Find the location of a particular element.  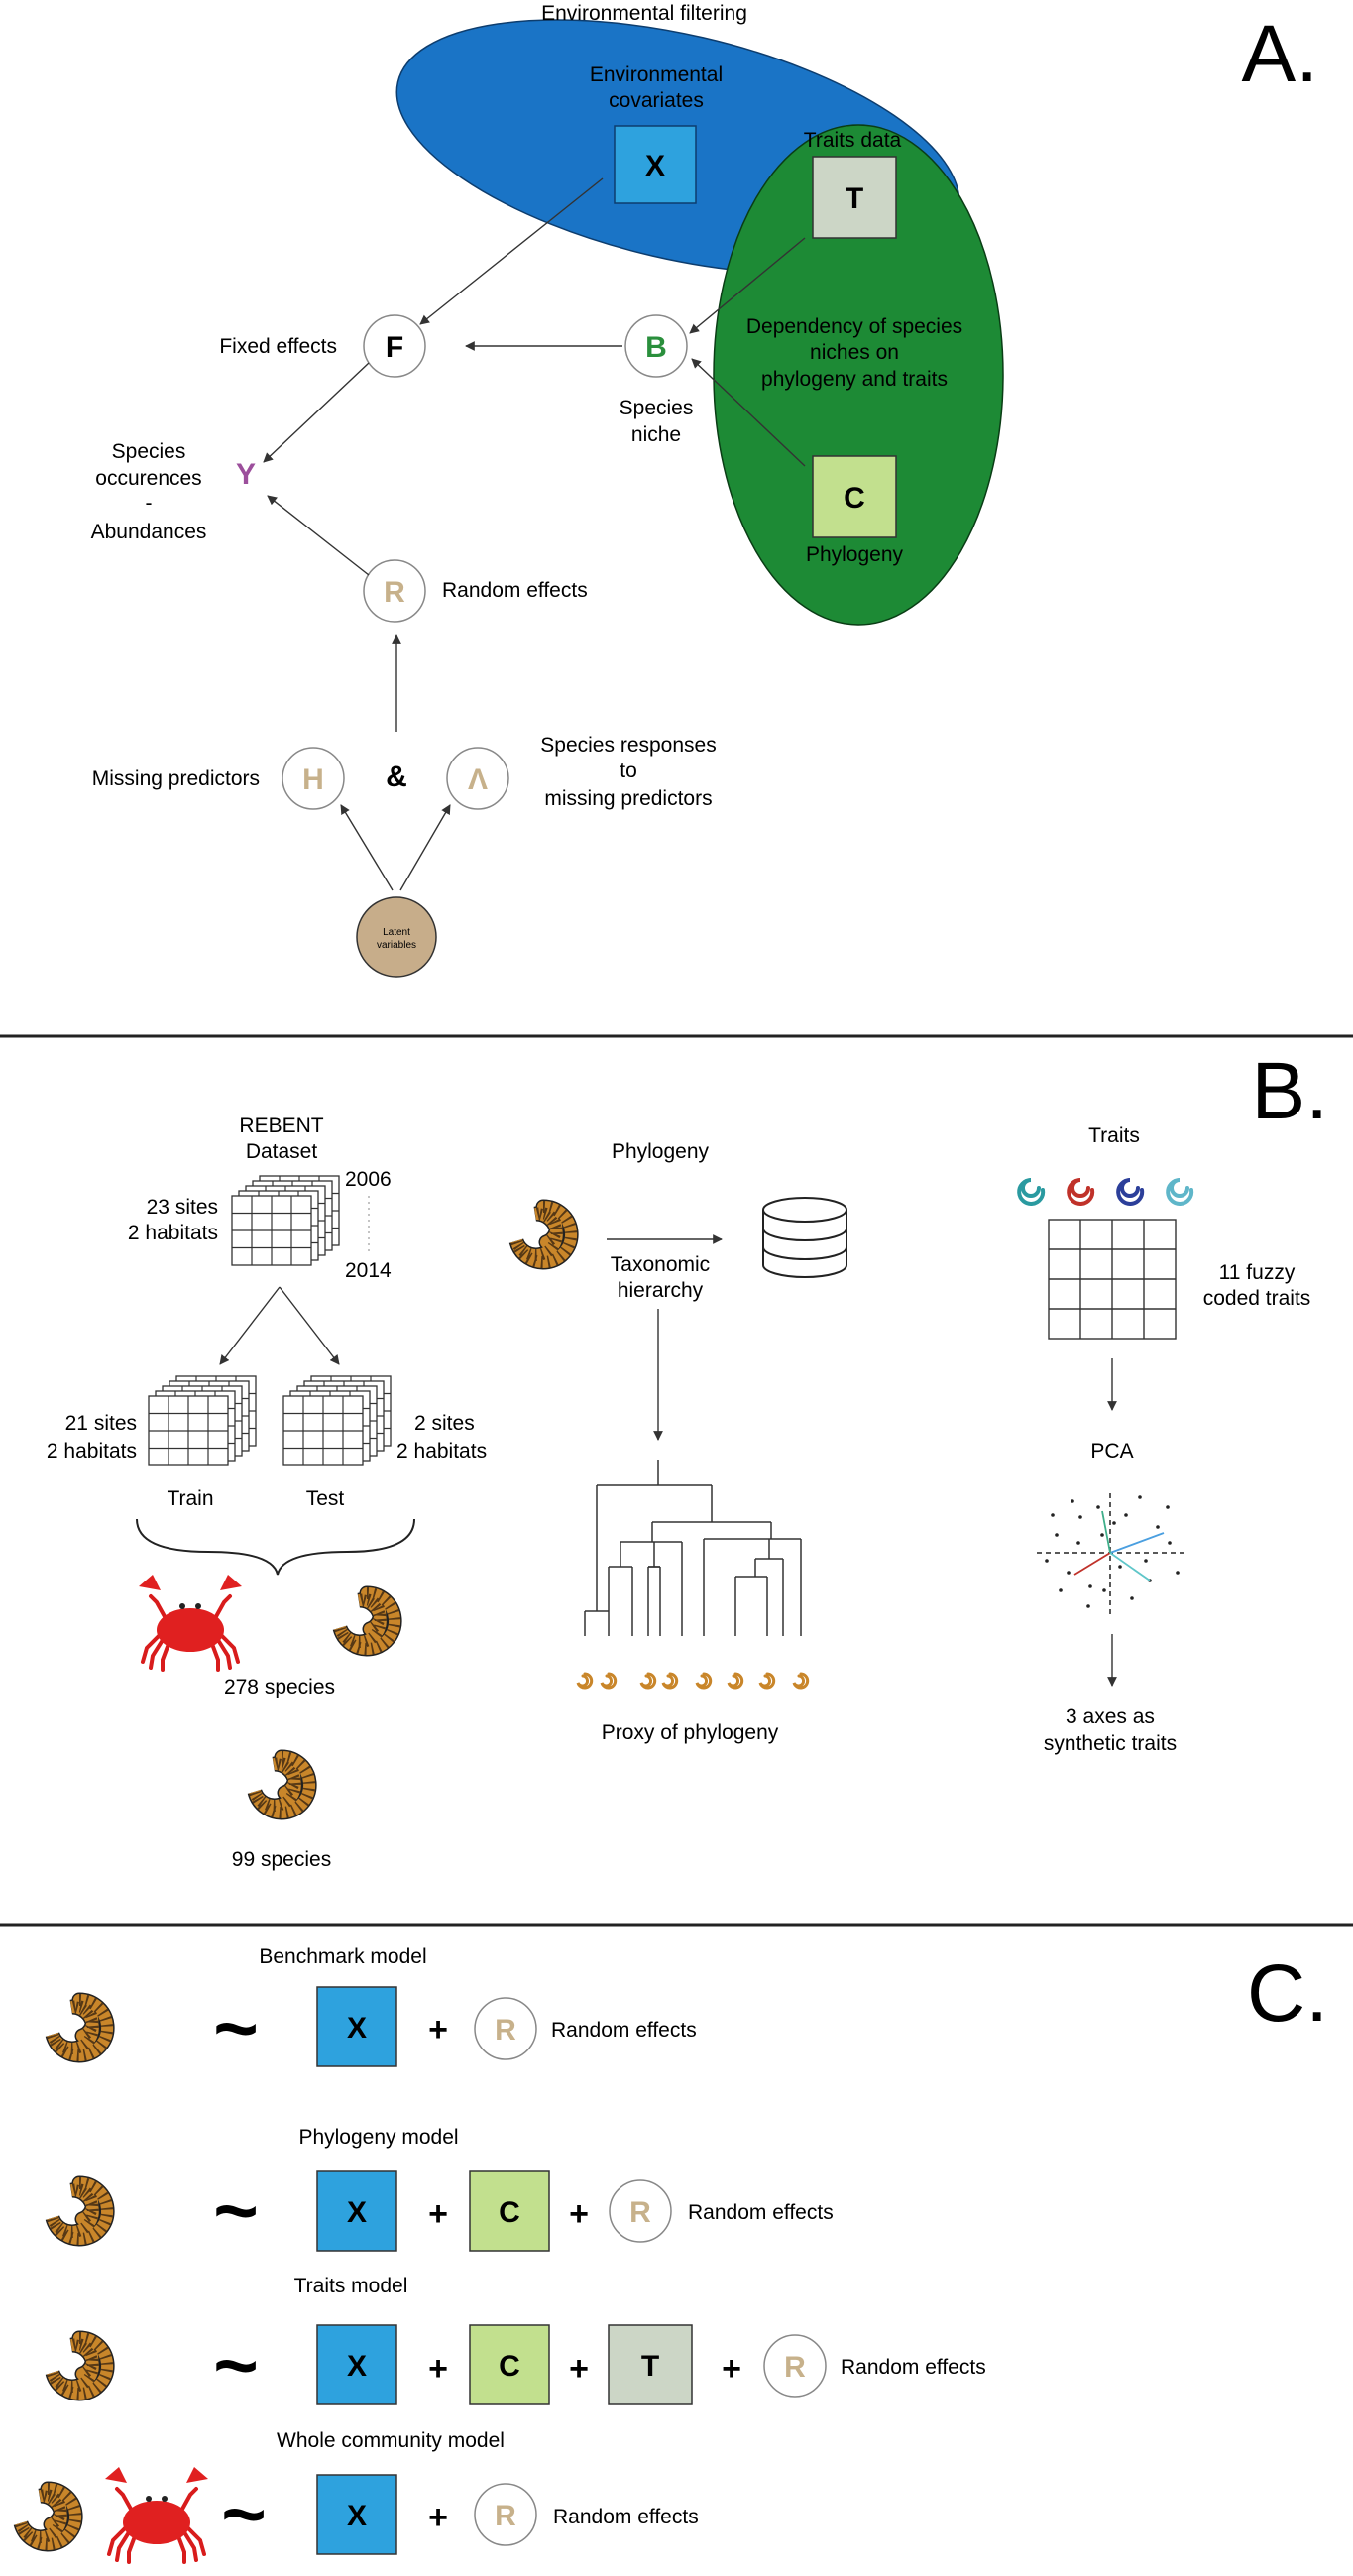

dependency-label-3: phylogeny and traits is located at coordinates (854, 379).